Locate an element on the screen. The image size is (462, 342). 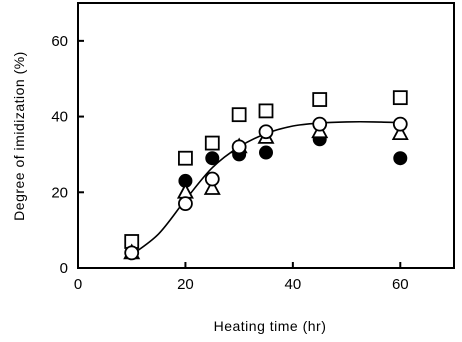
x-axis-label: Heating time (hr) is located at coordinates (270, 326).